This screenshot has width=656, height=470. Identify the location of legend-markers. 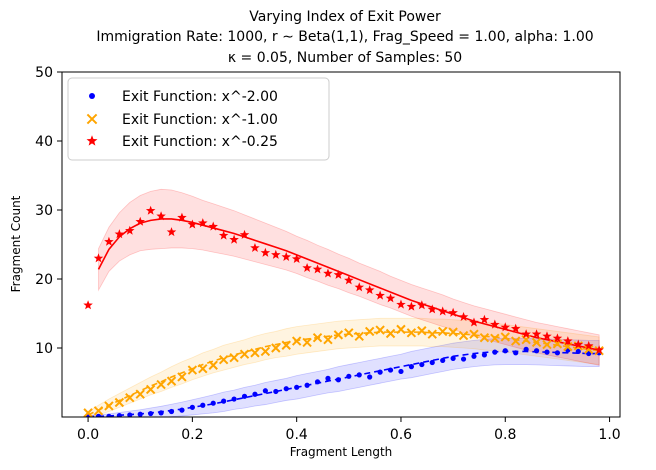
(92, 119).